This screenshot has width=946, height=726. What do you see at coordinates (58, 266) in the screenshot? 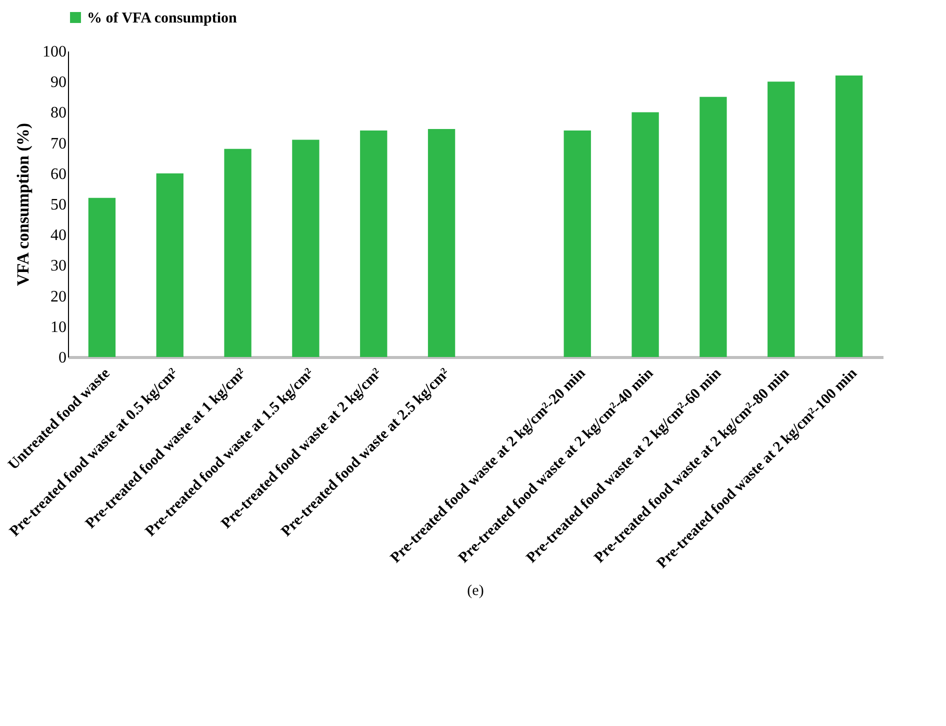
I see `y-tick-label: 30` at bounding box center [58, 266].